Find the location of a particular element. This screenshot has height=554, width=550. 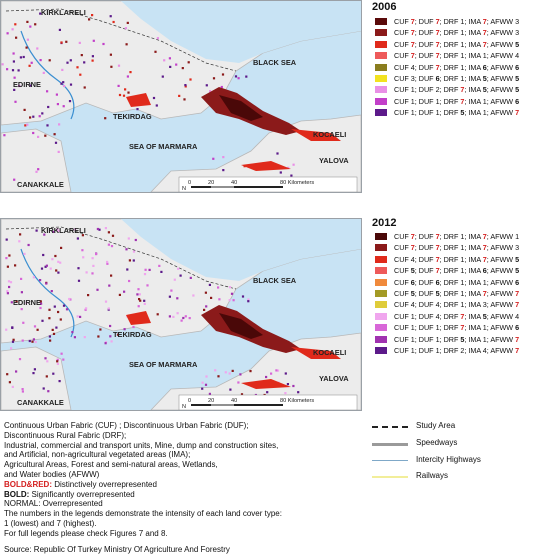

legend-row: CUF 5; DUF 7; DRF 1; IMA 6; AFWW 5 is located at coordinates (462, 270).